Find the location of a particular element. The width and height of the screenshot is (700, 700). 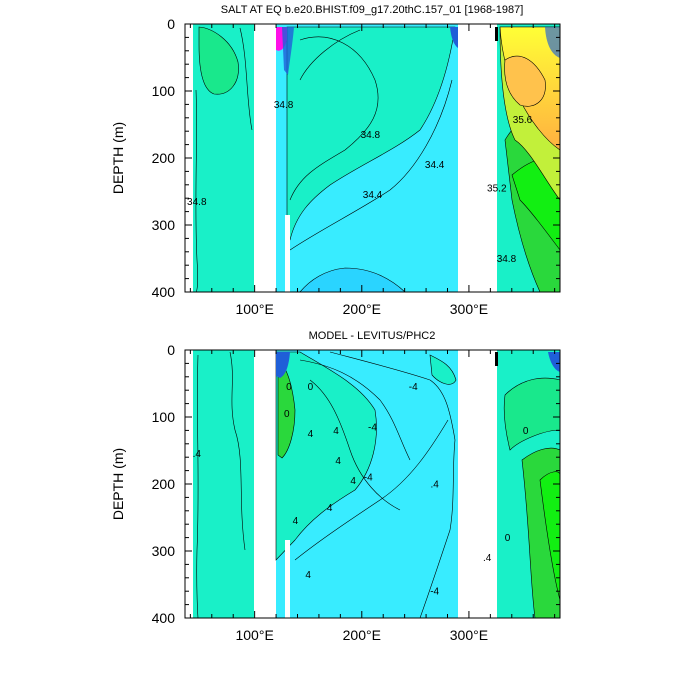

bot-pacific-gap is located at coordinates (287, 579).